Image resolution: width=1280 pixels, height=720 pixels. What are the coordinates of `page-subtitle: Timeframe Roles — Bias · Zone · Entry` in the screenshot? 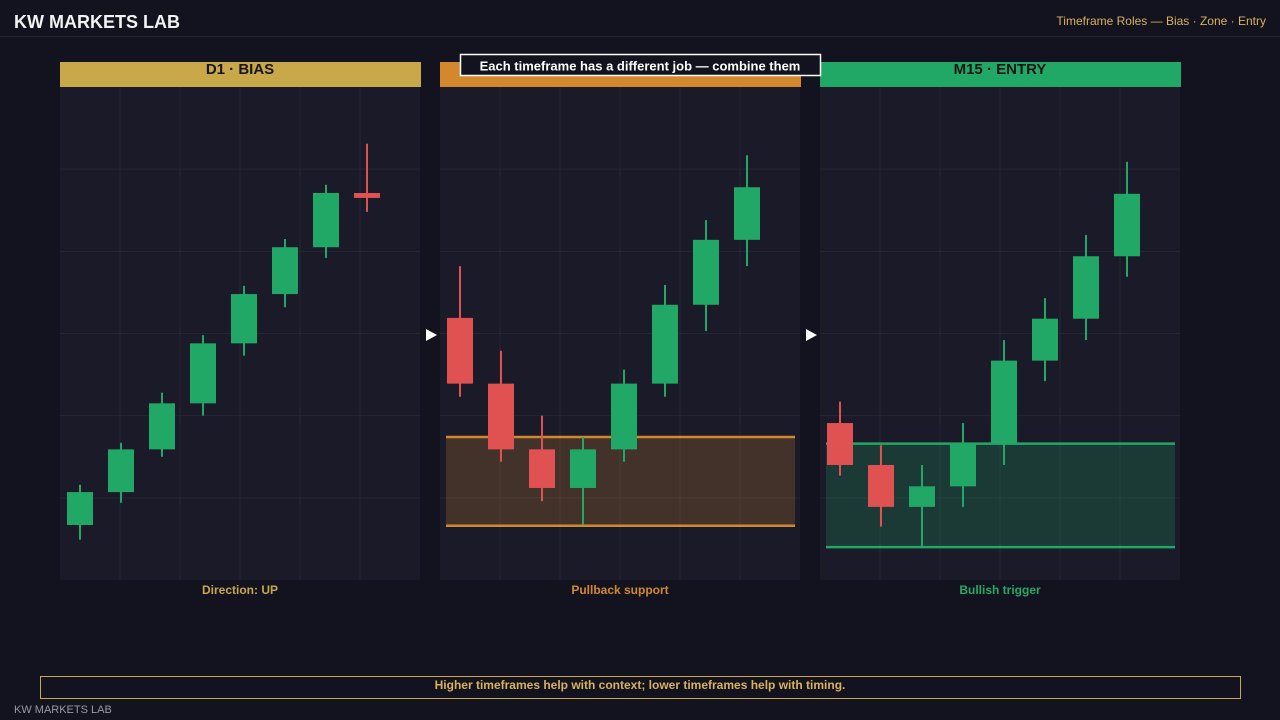 It's located at (1161, 21).